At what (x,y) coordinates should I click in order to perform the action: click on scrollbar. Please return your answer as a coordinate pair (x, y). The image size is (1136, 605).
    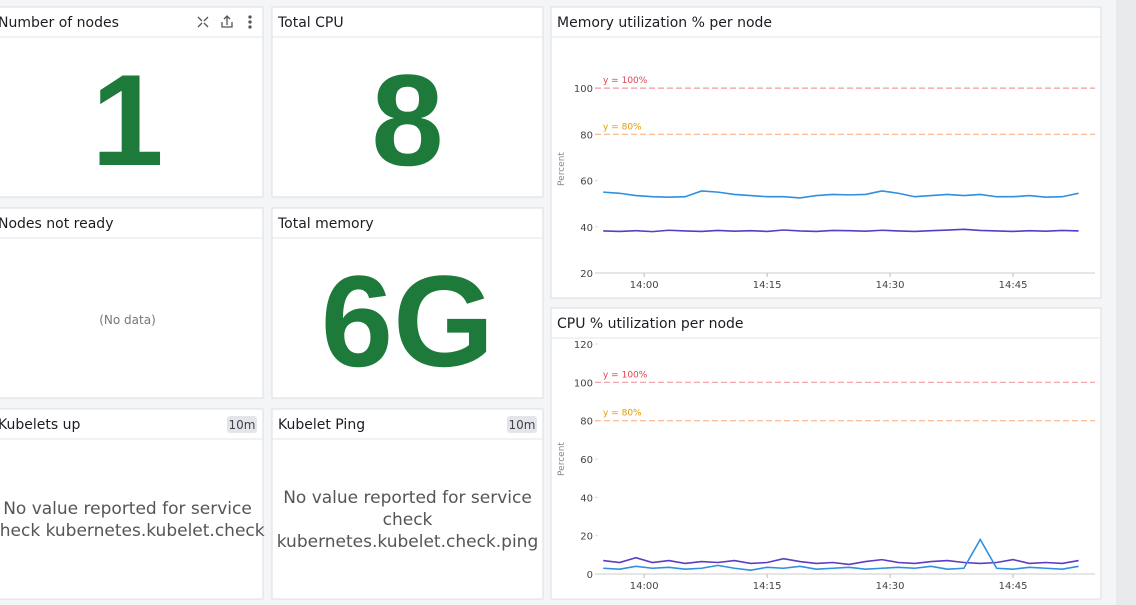
    Looking at the image, I should click on (1126, 302).